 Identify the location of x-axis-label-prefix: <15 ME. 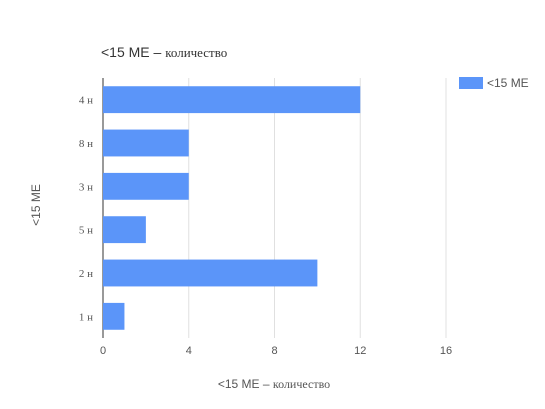
(239, 384).